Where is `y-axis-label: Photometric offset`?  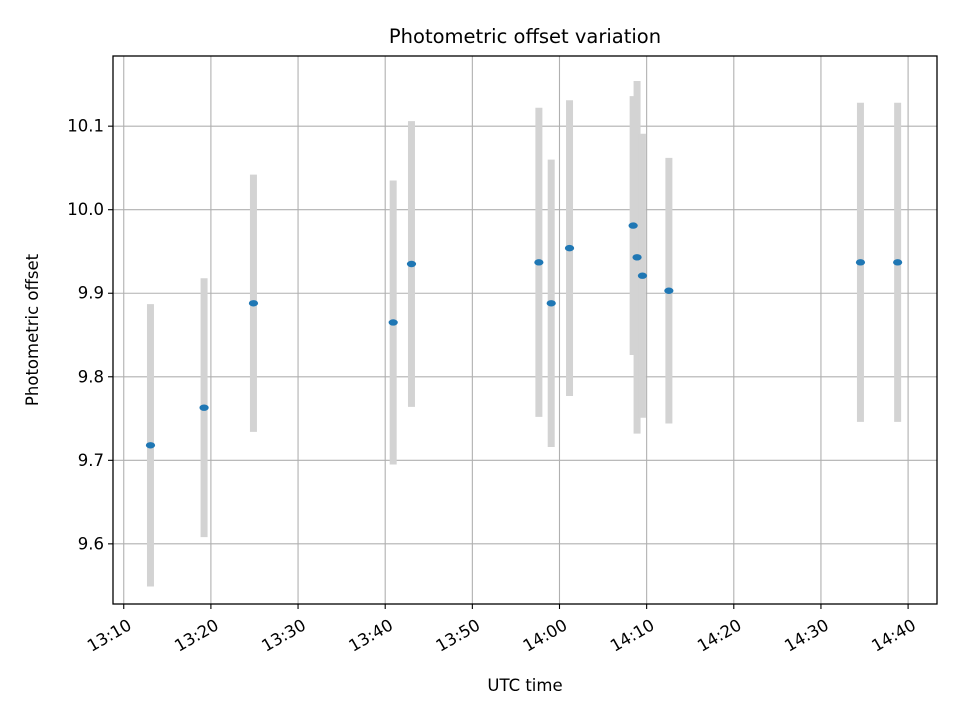
y-axis-label: Photometric offset is located at coordinates (32, 329).